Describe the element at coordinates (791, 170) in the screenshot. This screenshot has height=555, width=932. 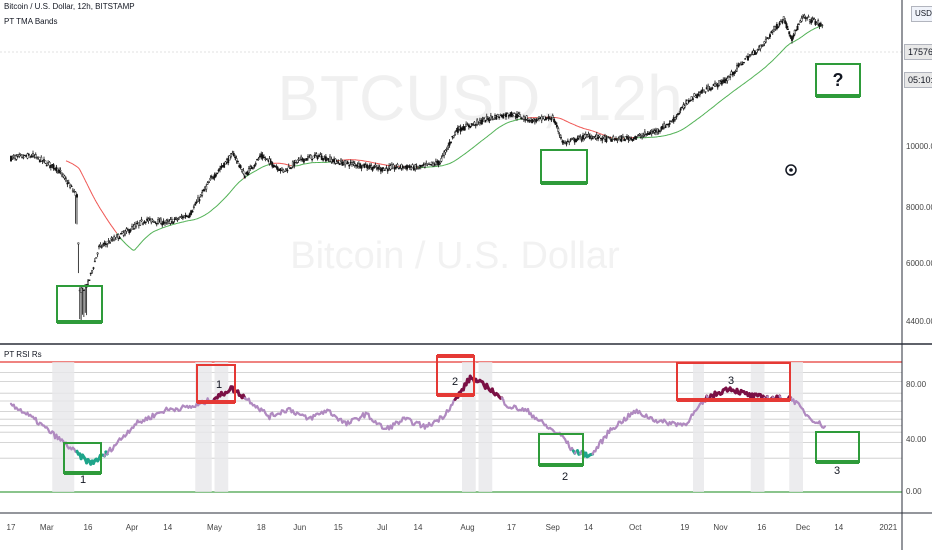
I see `target-icon-dot` at that location.